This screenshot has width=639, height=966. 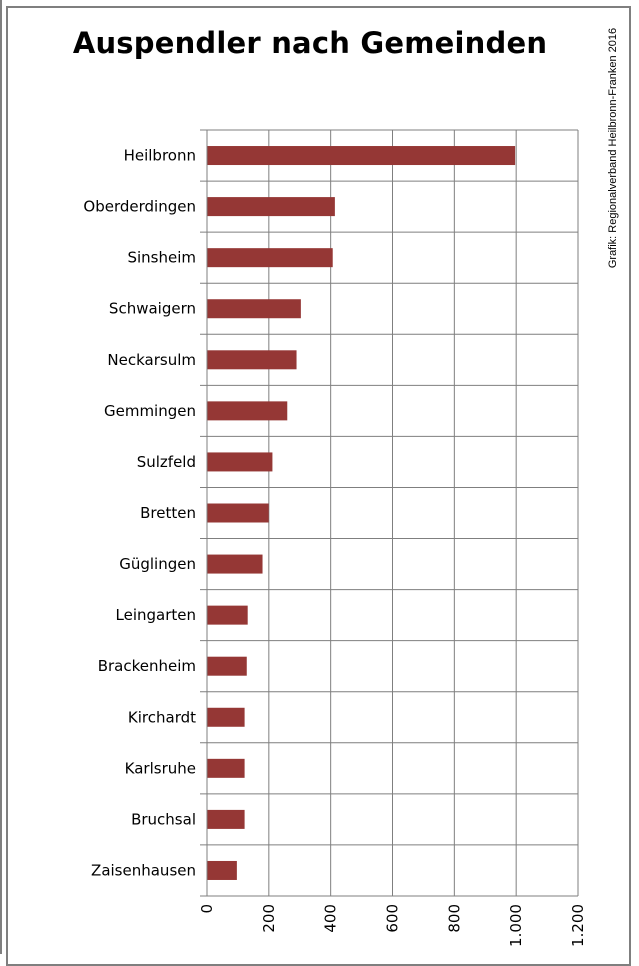 I want to click on tick-label-layer: 0 200 400 600 800 1.000 1.200, so click(x=392, y=925).